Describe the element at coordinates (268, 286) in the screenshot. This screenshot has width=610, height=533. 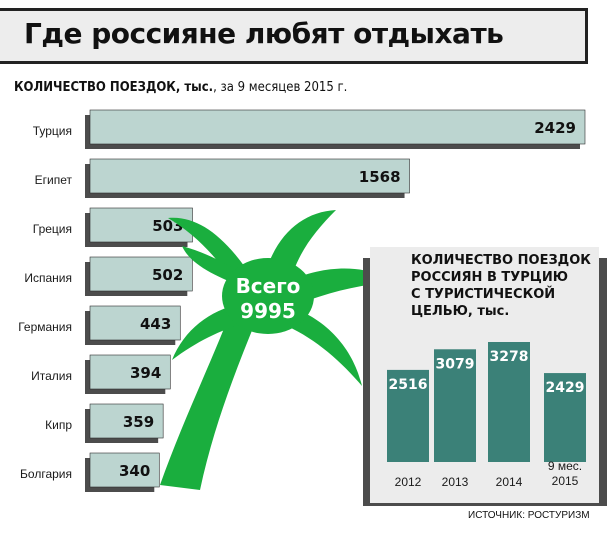
I see `total-label-word: Всего` at that location.